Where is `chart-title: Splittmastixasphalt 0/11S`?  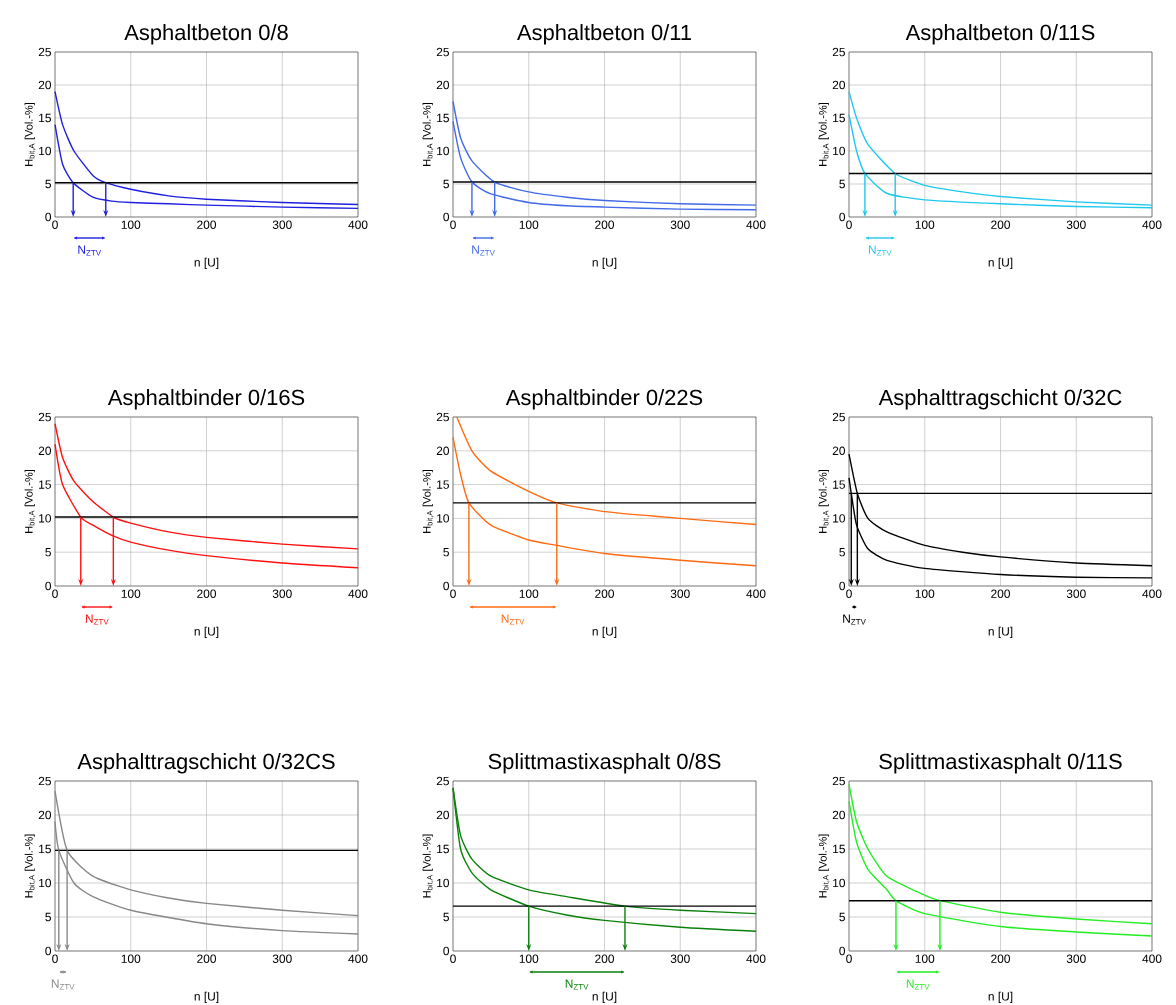
chart-title: Splittmastixasphalt 0/11S is located at coordinates (1000, 763).